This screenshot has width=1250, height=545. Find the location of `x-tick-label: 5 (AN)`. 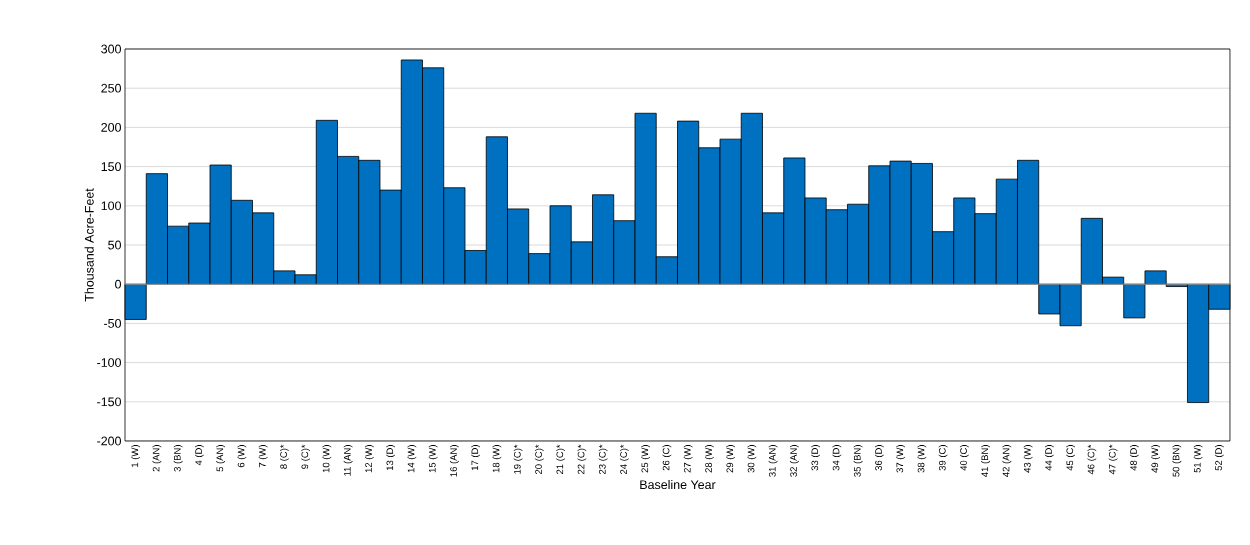

x-tick-label: 5 (AN) is located at coordinates (221, 458).